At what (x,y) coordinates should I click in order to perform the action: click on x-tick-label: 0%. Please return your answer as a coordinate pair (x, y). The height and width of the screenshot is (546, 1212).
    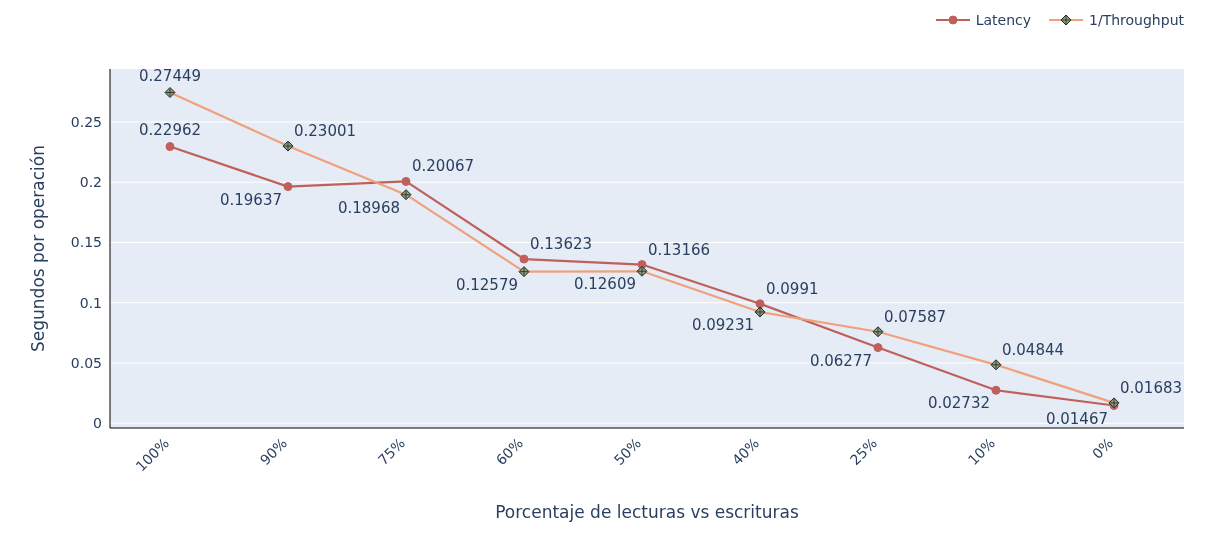
    Looking at the image, I should click on (1103, 448).